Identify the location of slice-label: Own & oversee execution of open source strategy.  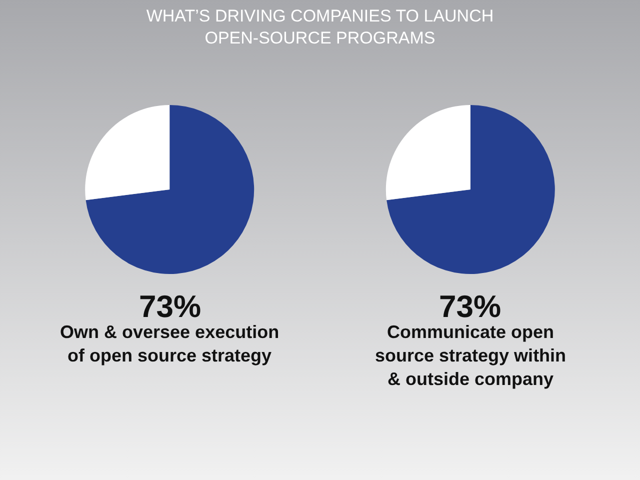
(170, 344).